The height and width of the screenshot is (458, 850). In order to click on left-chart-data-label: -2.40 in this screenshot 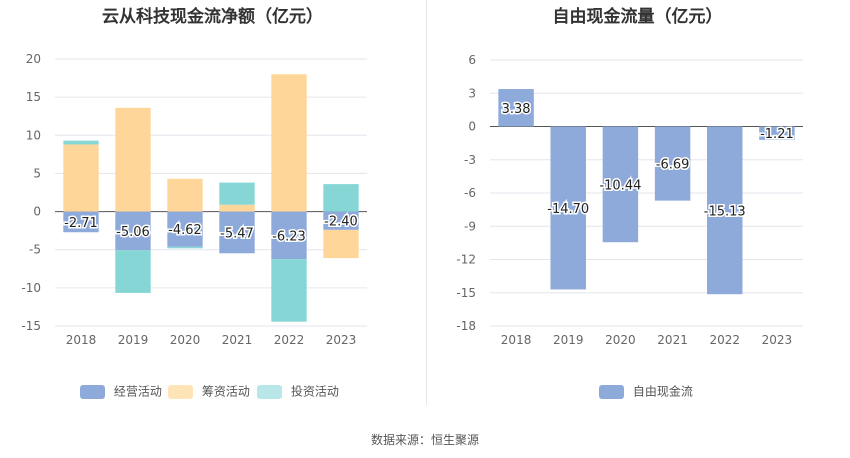, I will do `click(341, 222)`.